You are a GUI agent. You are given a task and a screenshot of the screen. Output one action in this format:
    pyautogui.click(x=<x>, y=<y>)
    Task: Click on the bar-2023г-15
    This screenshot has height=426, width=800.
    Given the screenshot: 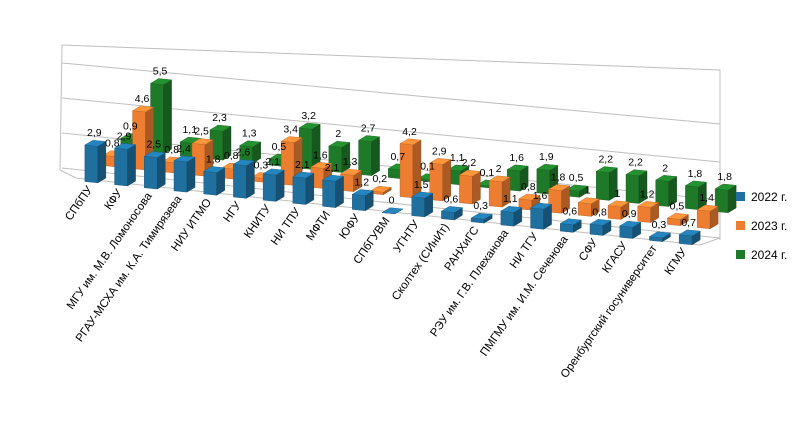 What is the action you would take?
    pyautogui.click(x=559, y=199)
    